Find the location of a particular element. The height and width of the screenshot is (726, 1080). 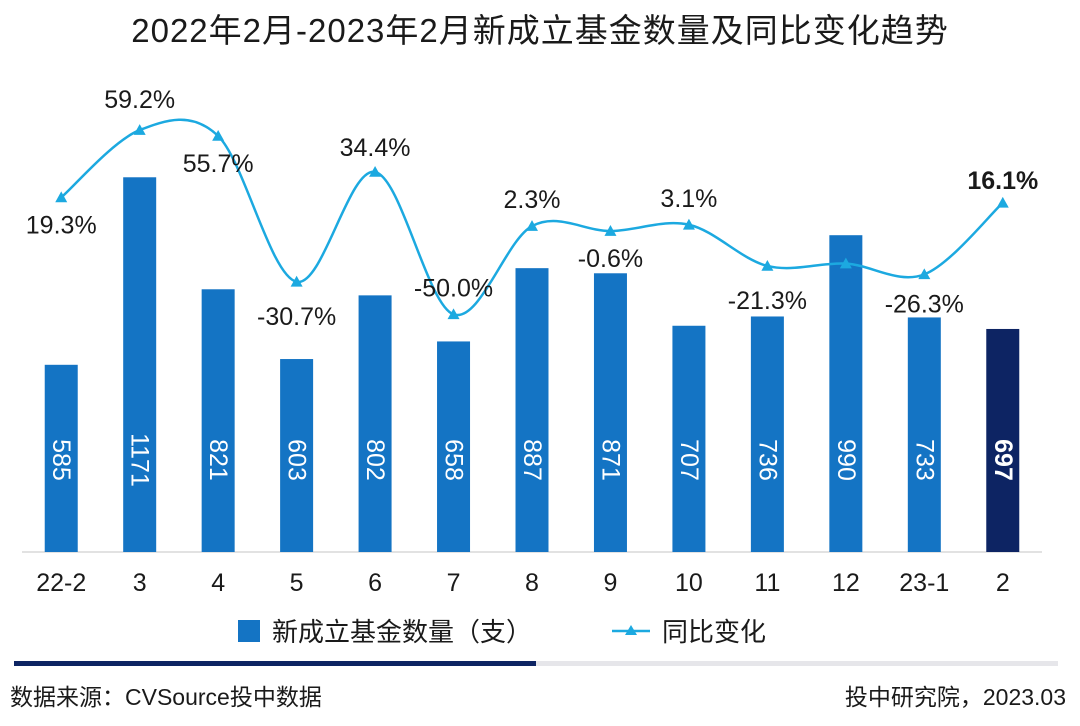

legend-item-line: 同比变化 is located at coordinates (688, 630).